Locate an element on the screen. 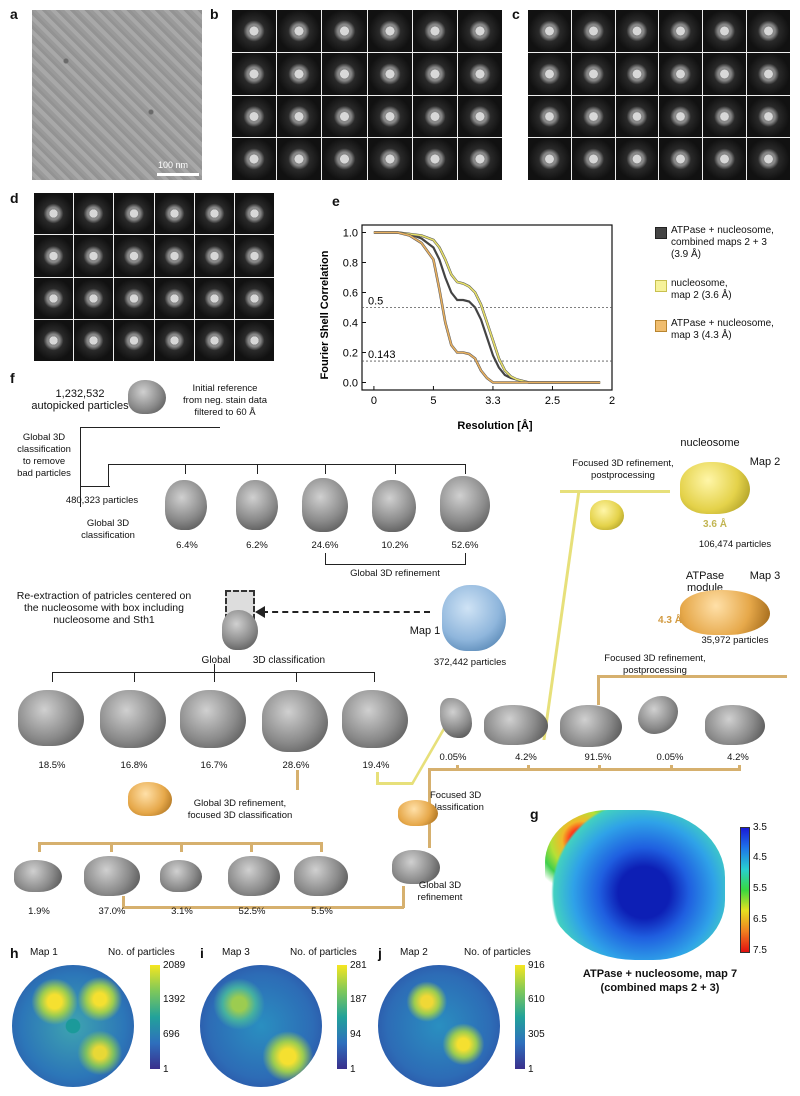 The width and height of the screenshot is (800, 1096). focused-refine-post-2: Focused 3D refinement, postprocessing is located at coordinates (655, 664).